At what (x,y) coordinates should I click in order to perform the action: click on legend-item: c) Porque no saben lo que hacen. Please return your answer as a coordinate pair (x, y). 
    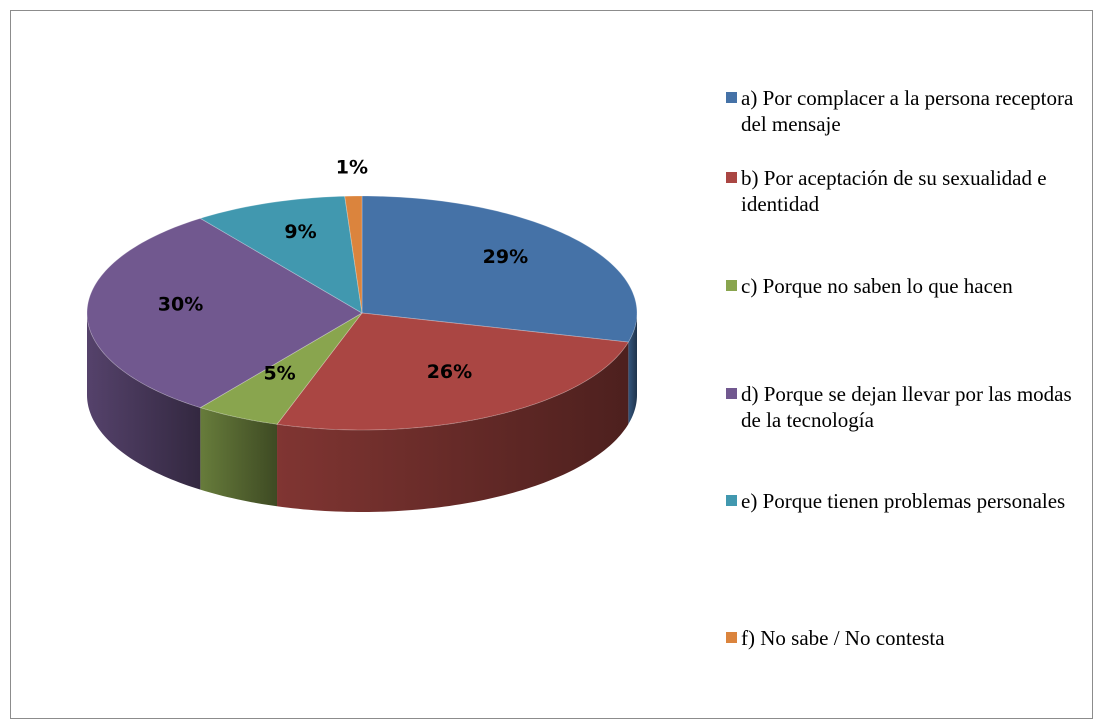
    Looking at the image, I should click on (901, 286).